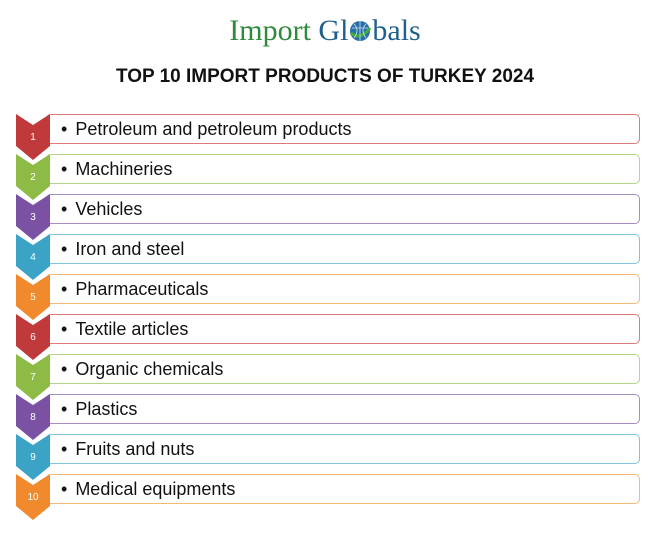  I want to click on item-number: 1, so click(33, 137).